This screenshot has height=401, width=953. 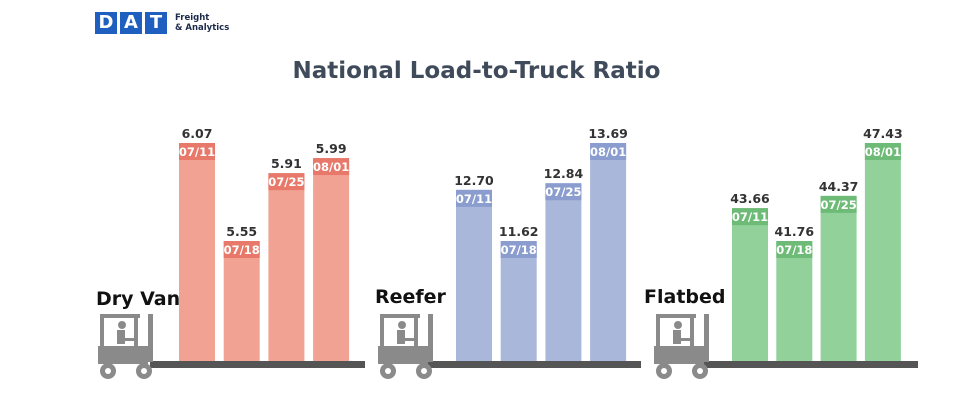 I want to click on logo-line-1: Freight, so click(x=192, y=18).